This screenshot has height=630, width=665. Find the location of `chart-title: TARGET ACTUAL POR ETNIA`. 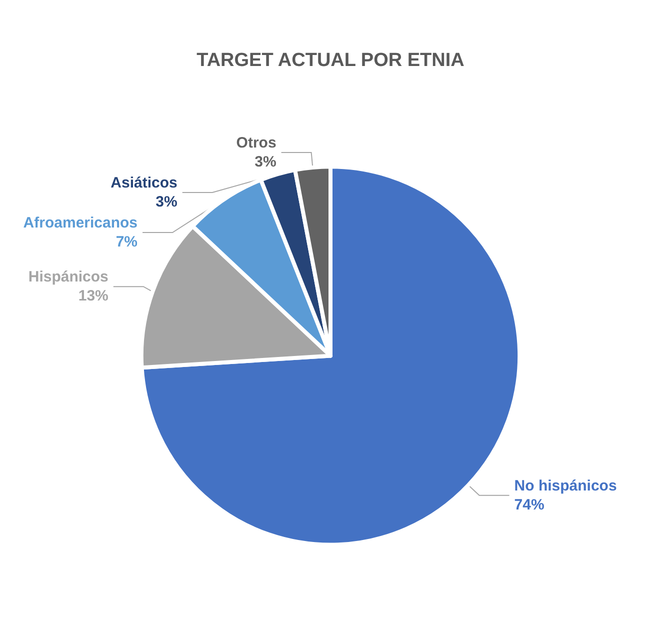

chart-title: TARGET ACTUAL POR ETNIA is located at coordinates (330, 60).